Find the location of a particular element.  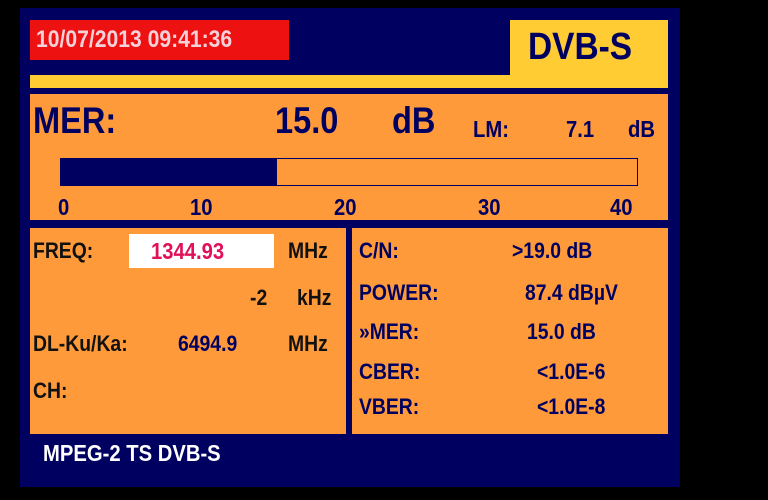

mer-value: 15.0 is located at coordinates (307, 120).